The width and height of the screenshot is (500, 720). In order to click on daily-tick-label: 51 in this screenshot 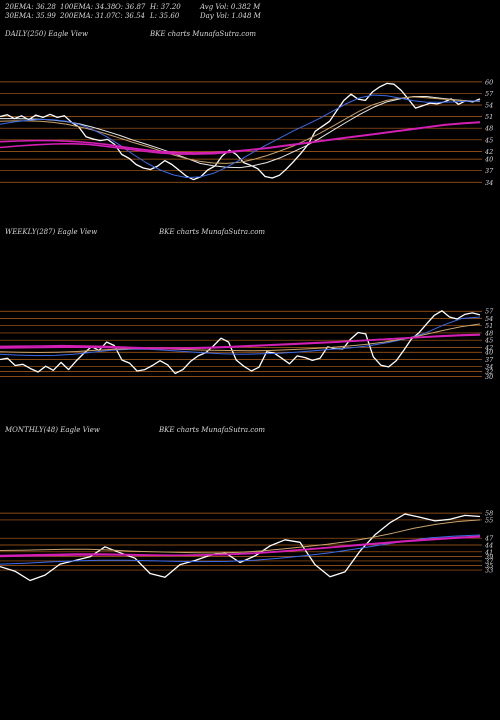, I will do `click(489, 117)`.